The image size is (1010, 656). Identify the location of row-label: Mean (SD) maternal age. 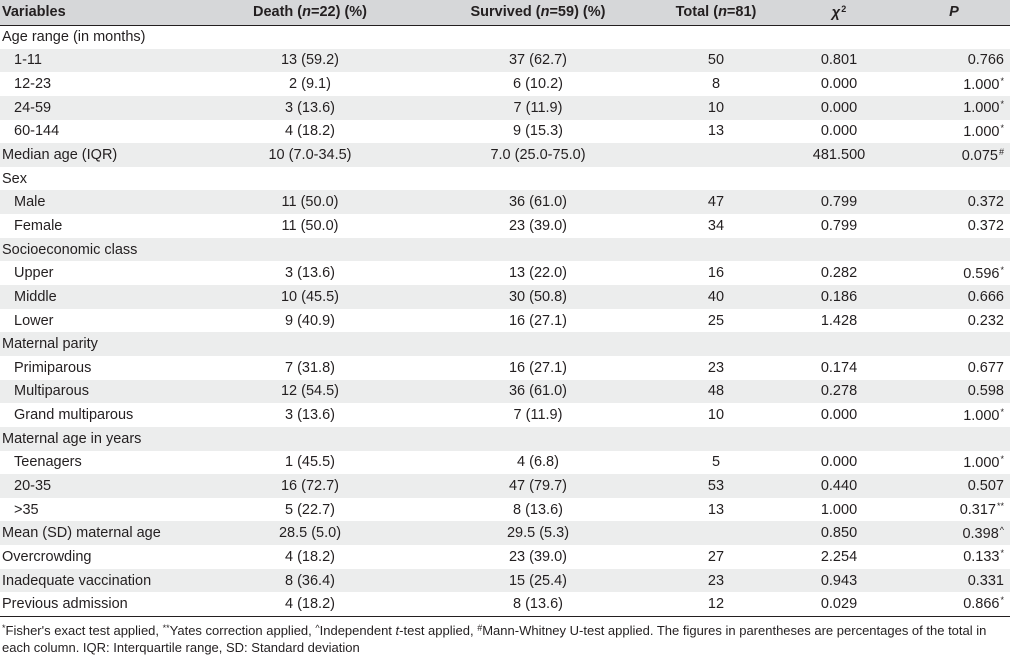
(81, 533).